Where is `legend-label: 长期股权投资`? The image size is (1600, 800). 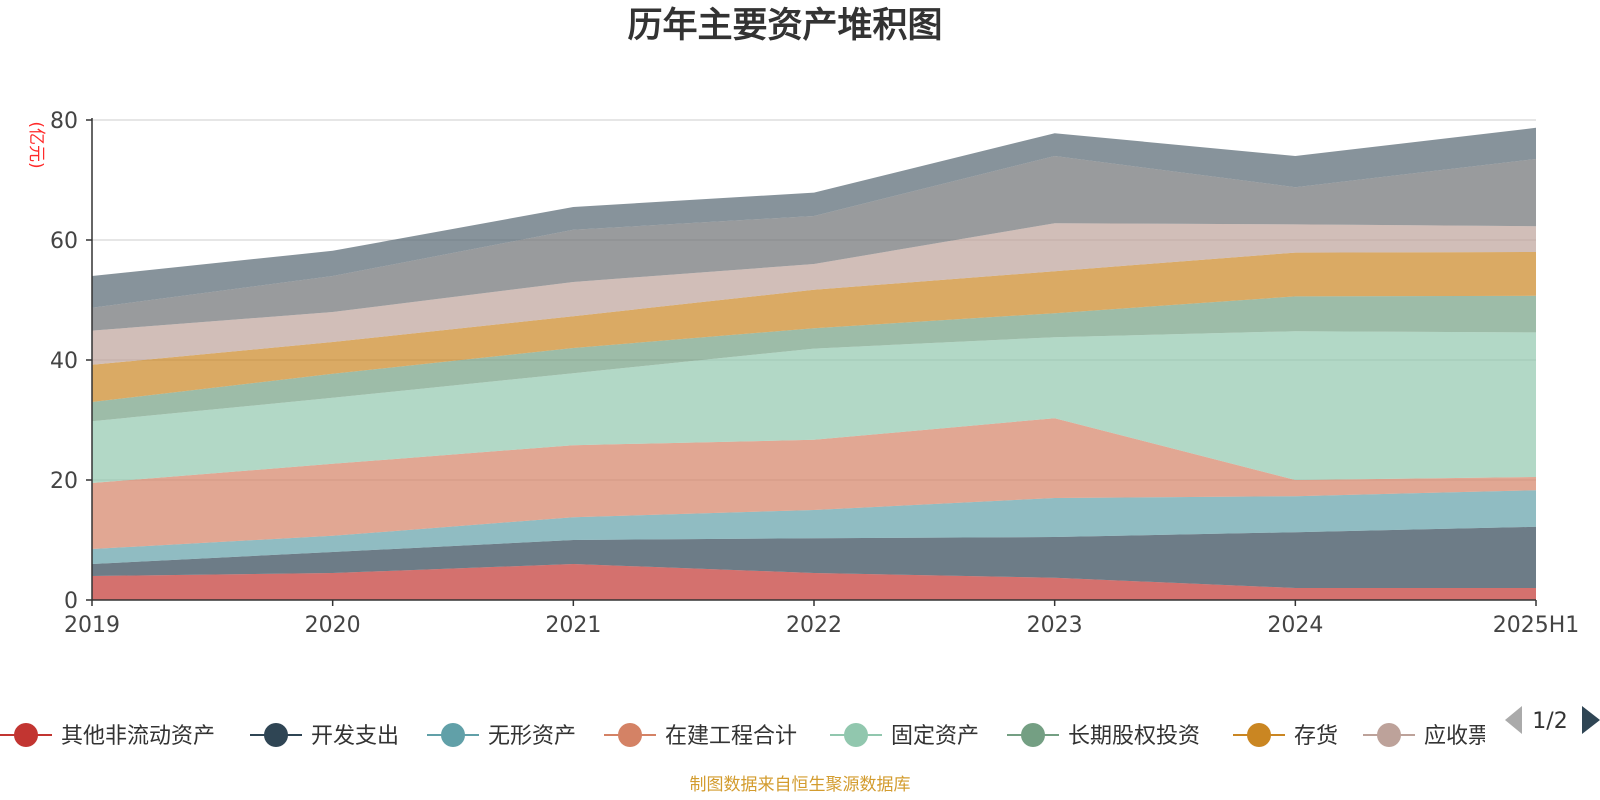 legend-label: 长期股权投资 is located at coordinates (1134, 736).